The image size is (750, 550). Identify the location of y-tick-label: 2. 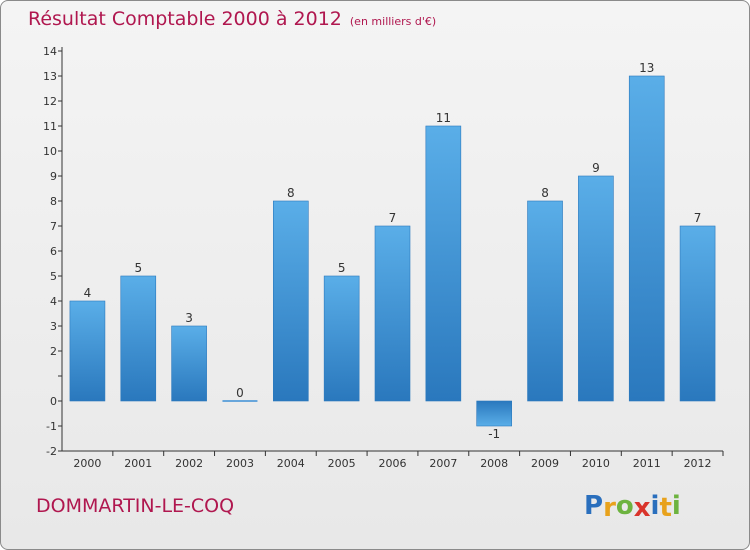
(53, 351).